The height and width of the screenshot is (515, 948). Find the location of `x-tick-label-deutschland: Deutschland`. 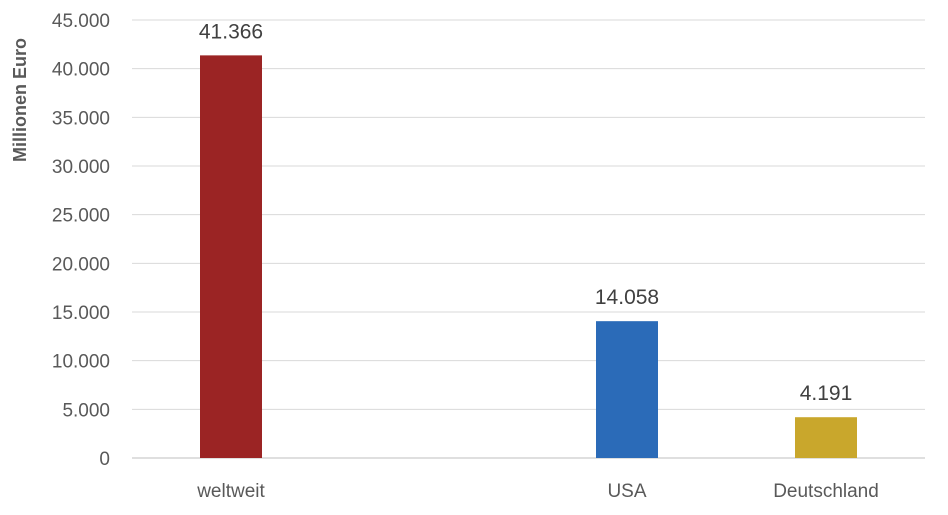

x-tick-label-deutschland: Deutschland is located at coordinates (826, 491).